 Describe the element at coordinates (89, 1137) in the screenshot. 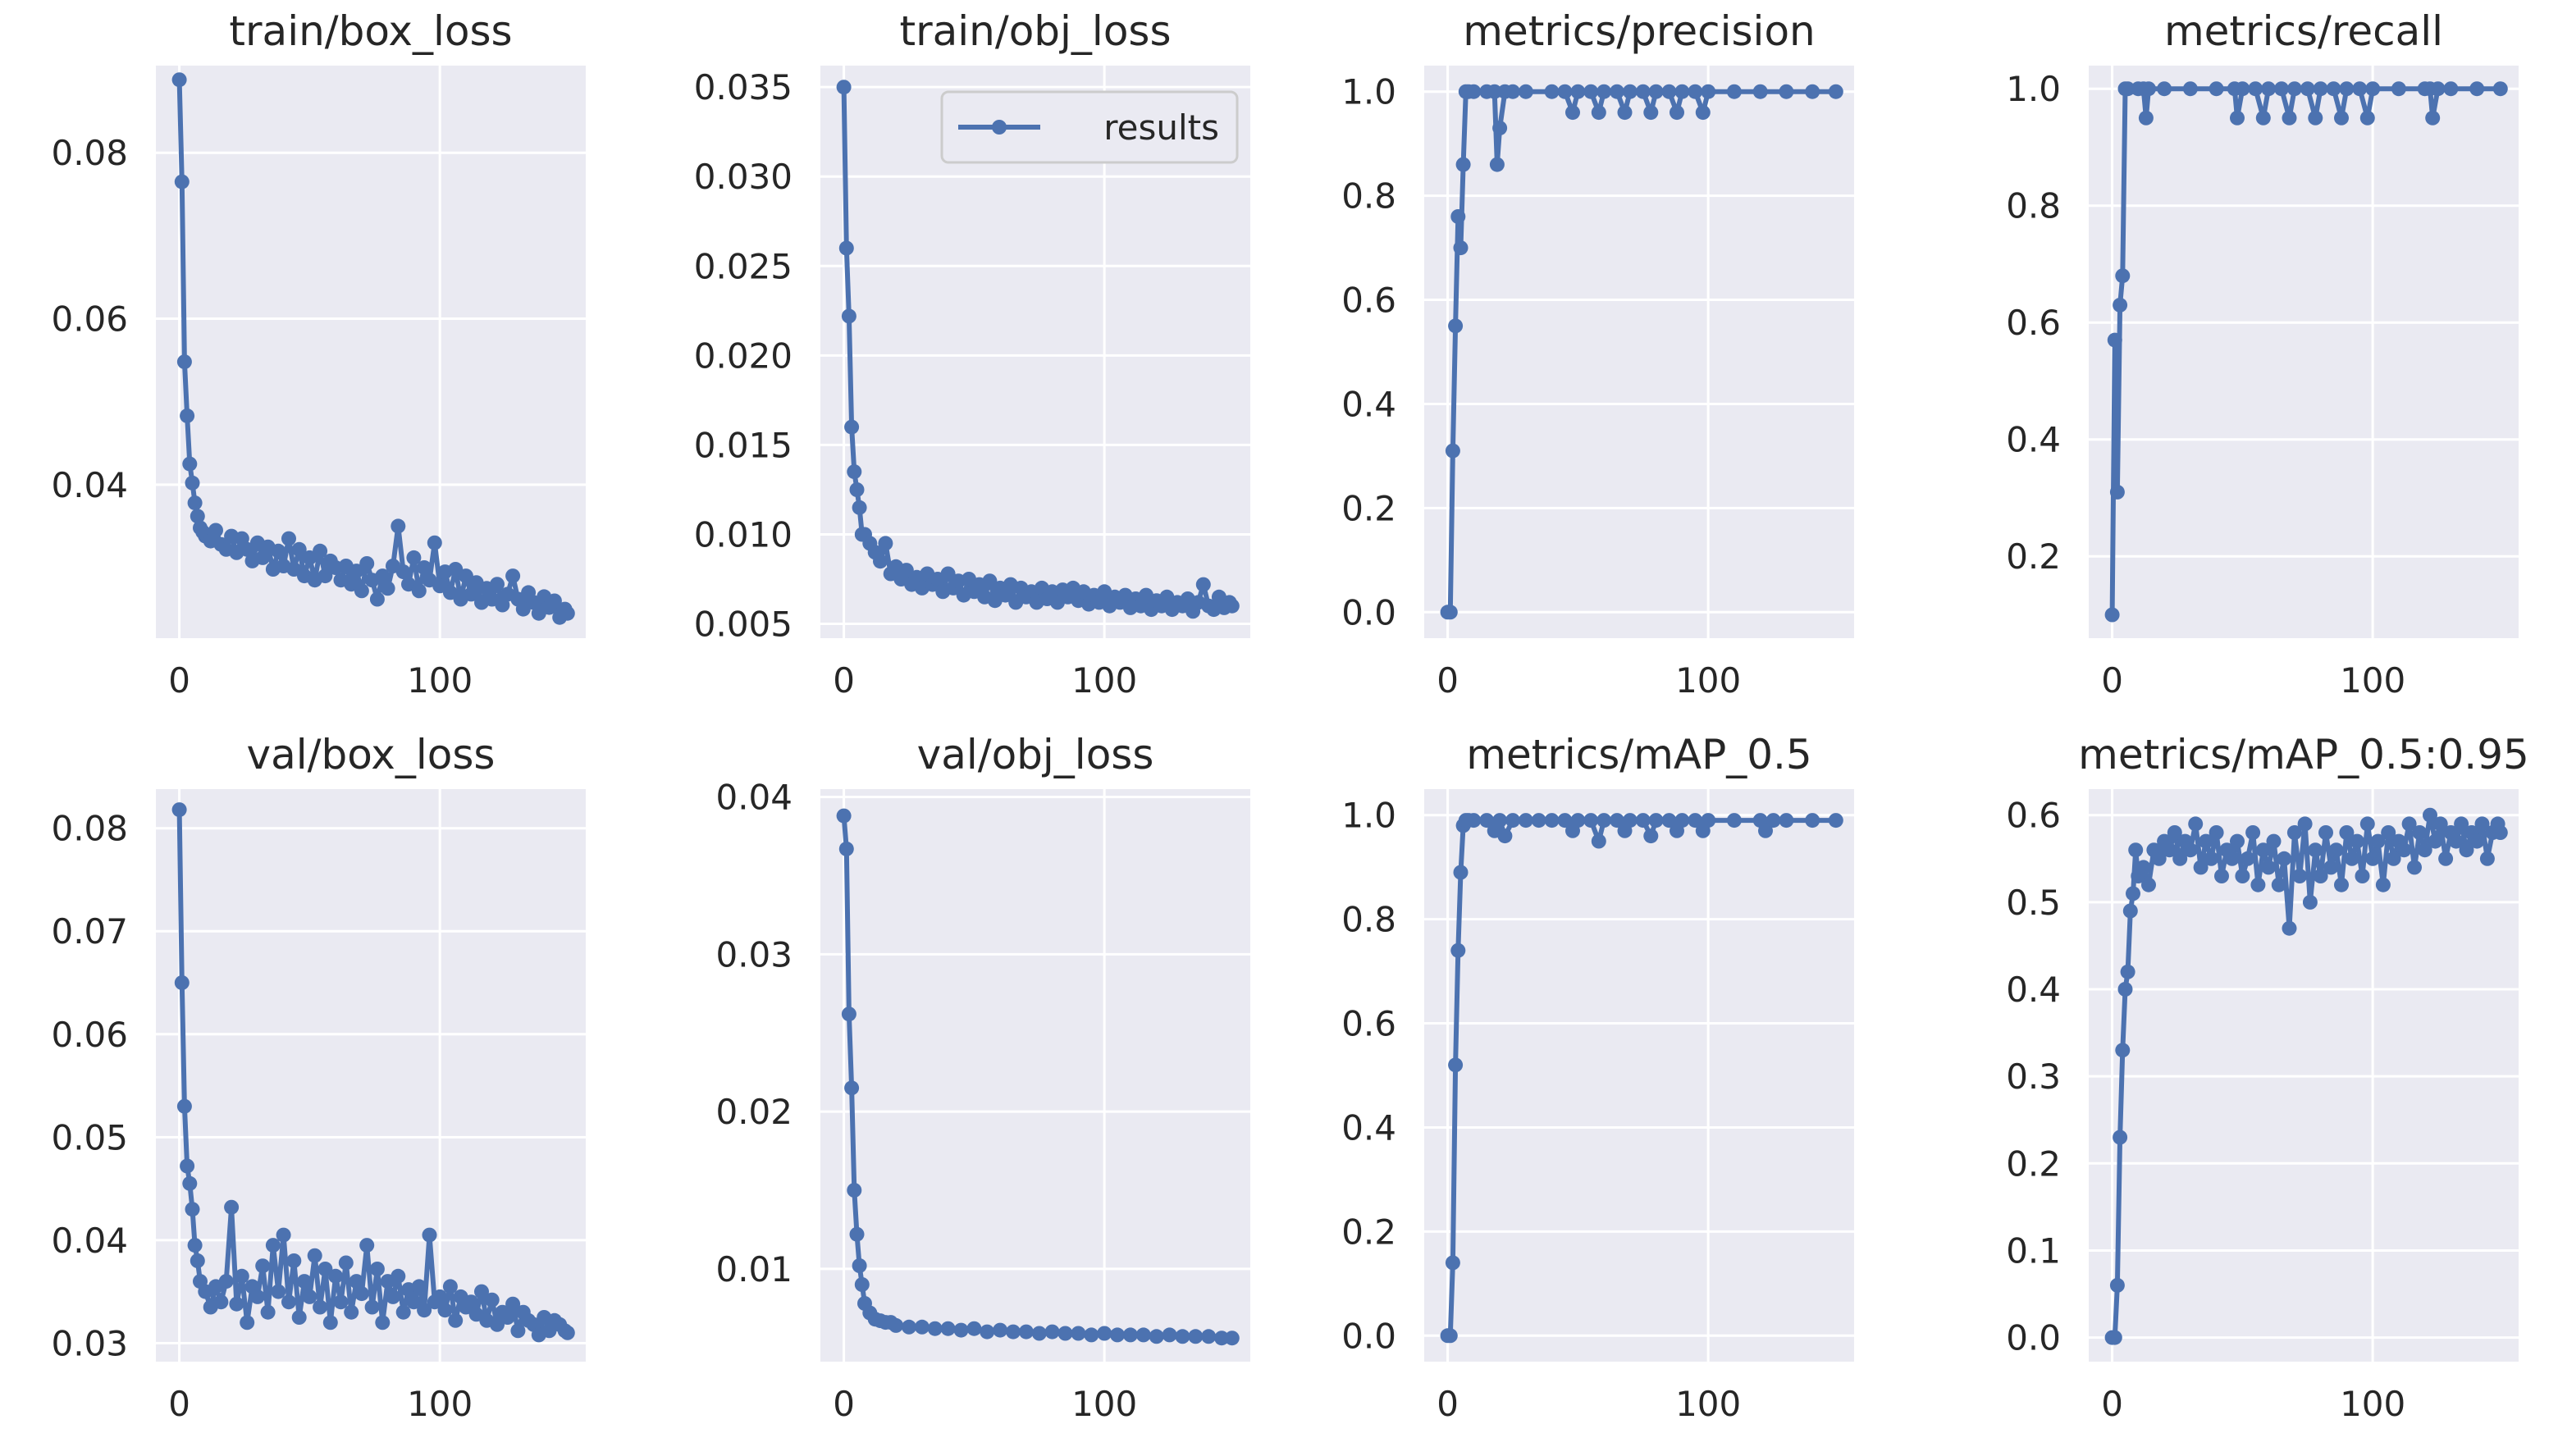

I see `y-tick-label: 0.05` at that location.